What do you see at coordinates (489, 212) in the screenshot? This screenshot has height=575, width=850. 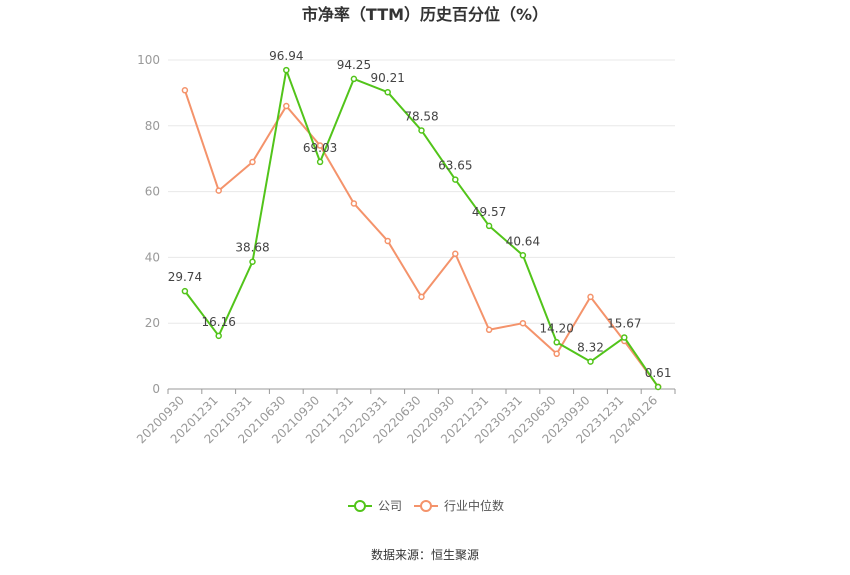 I see `data-label: 49.57` at bounding box center [489, 212].